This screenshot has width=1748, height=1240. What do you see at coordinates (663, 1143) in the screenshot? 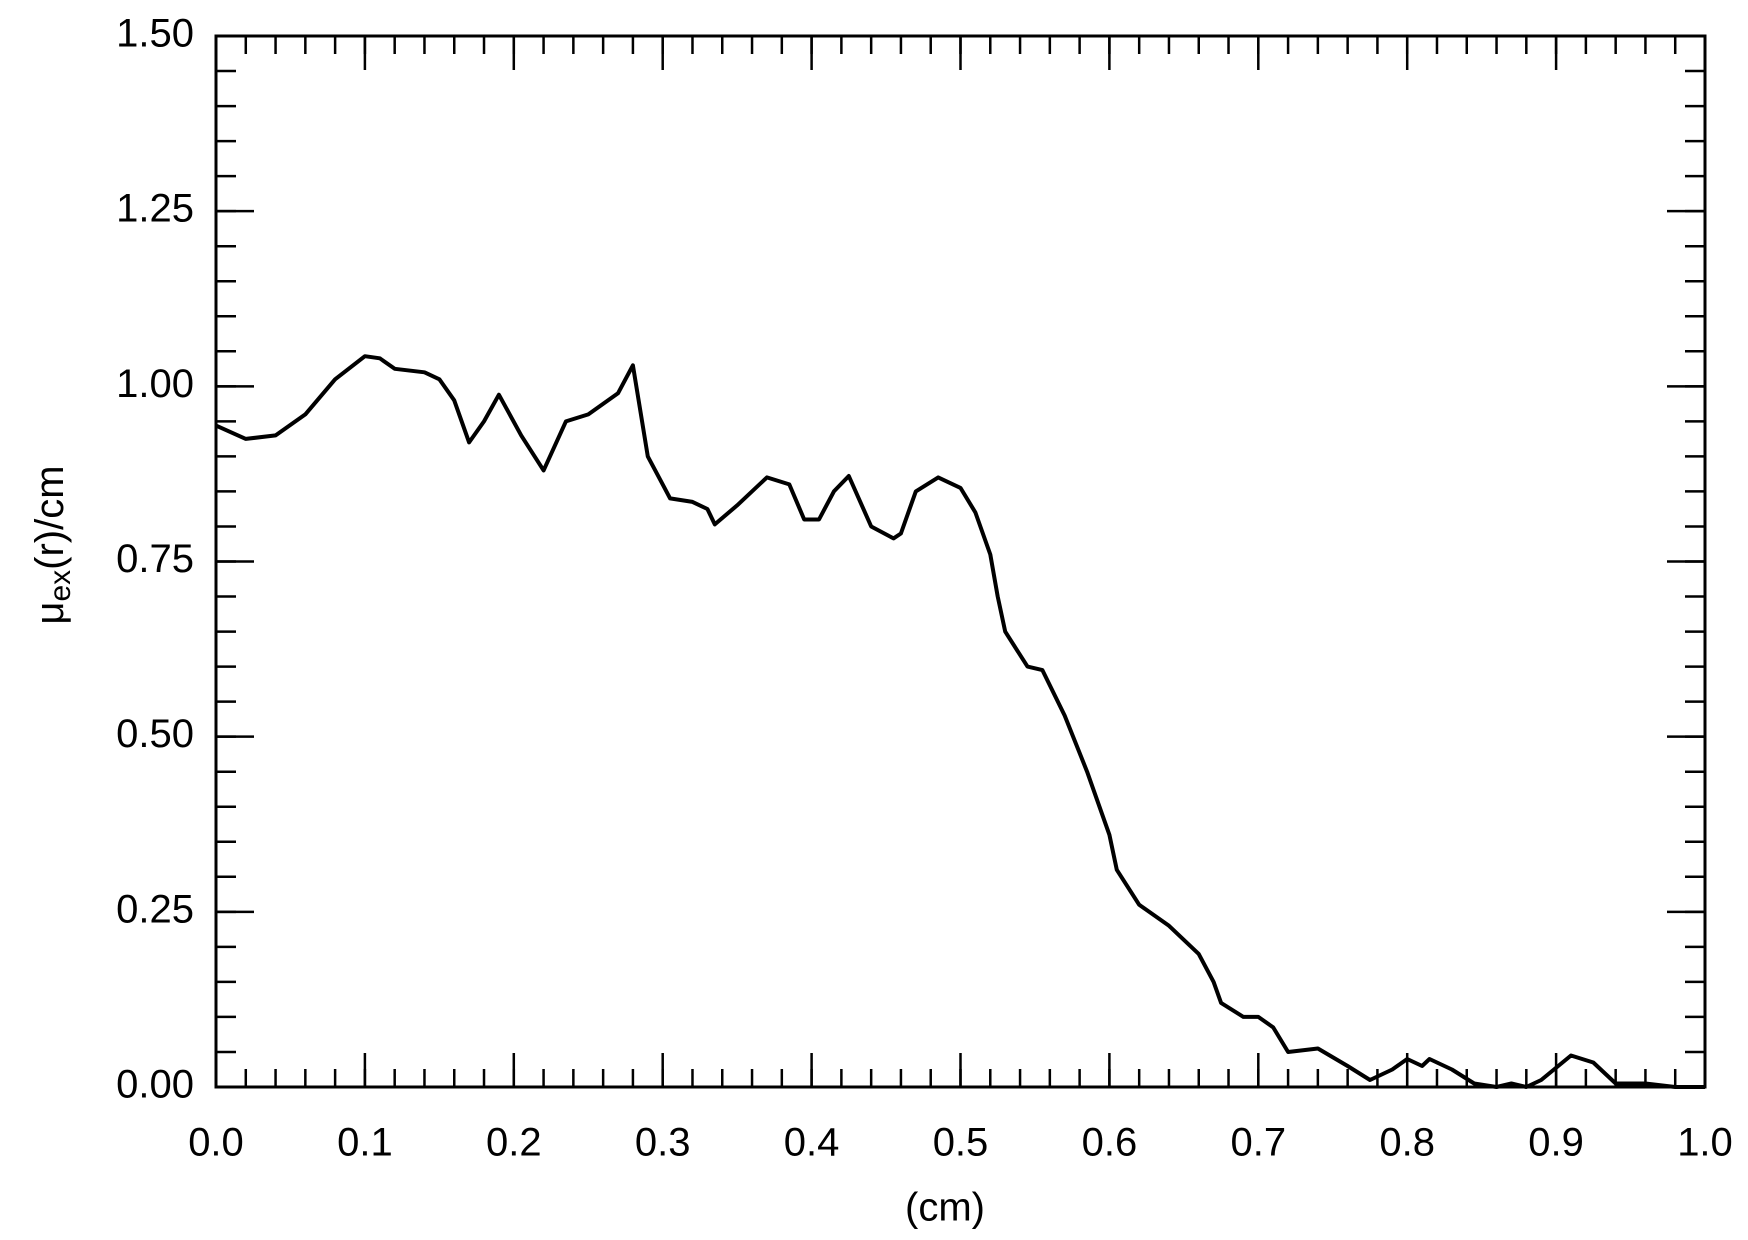
I see `x-tick-label: 0.3` at bounding box center [663, 1143].